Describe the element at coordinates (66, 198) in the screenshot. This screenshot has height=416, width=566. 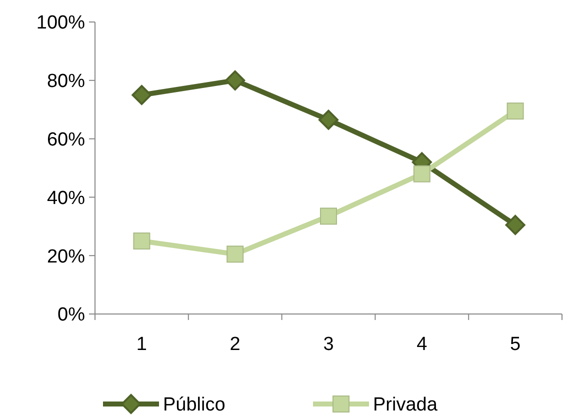
I see `y-tick-label: 40%` at that location.